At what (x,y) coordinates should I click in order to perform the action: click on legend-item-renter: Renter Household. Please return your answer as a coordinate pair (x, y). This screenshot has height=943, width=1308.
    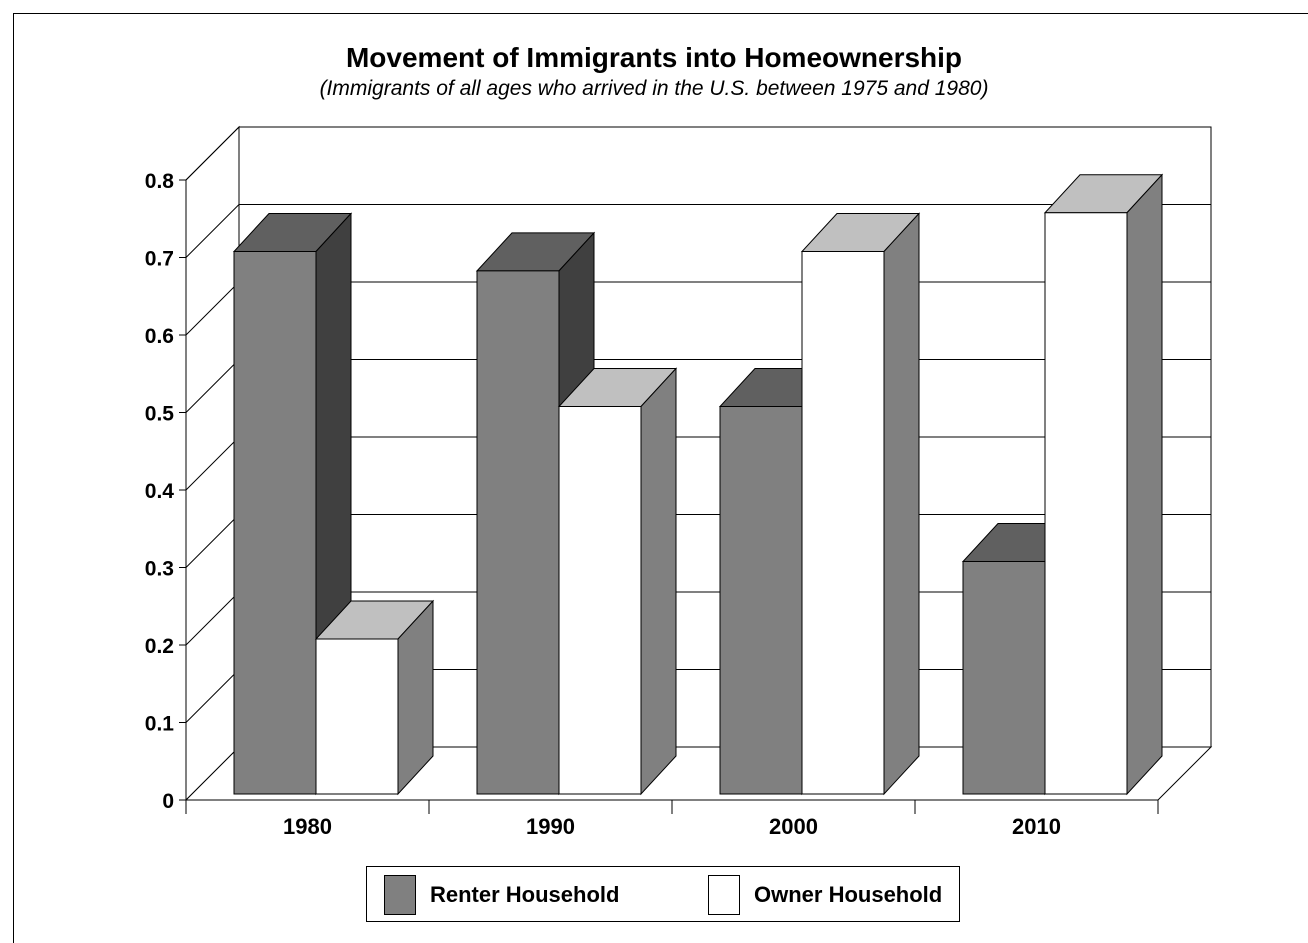
    Looking at the image, I should click on (501, 895).